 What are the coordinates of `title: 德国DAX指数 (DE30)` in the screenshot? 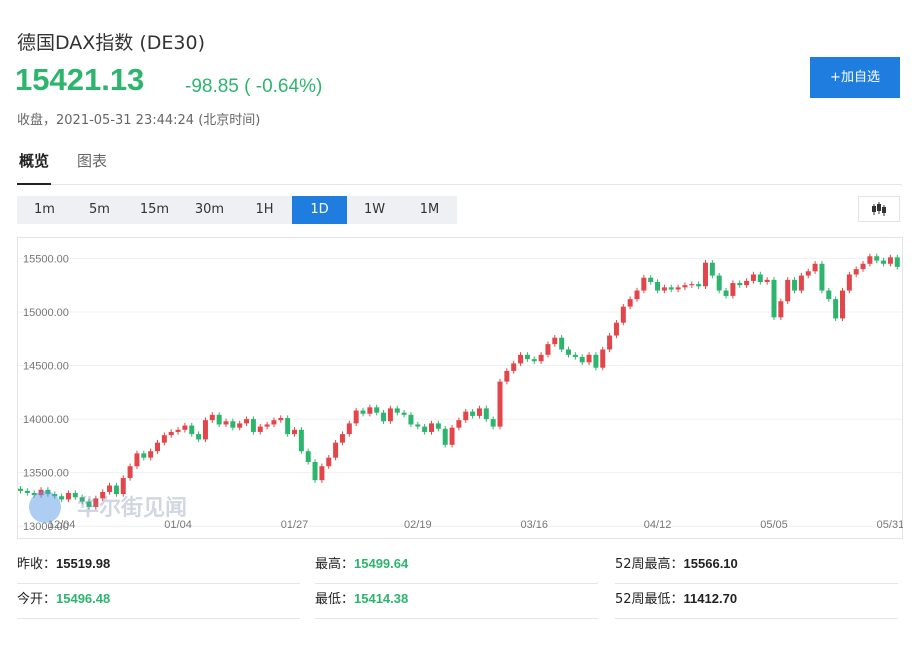 It's located at (111, 41).